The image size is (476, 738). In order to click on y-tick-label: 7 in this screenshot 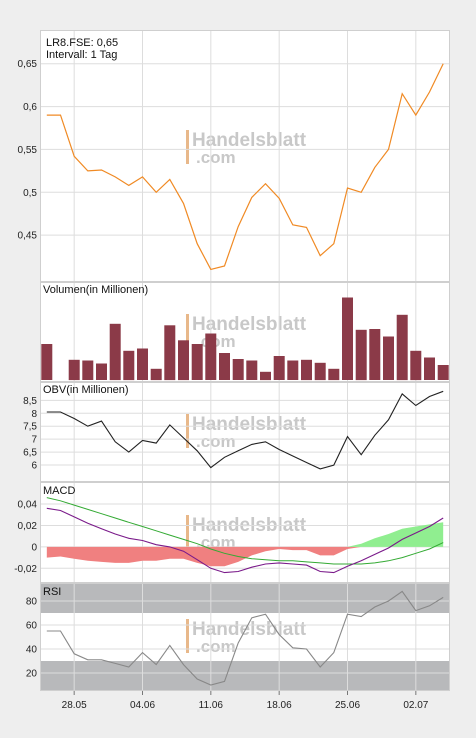, I will do `click(34, 440)`.